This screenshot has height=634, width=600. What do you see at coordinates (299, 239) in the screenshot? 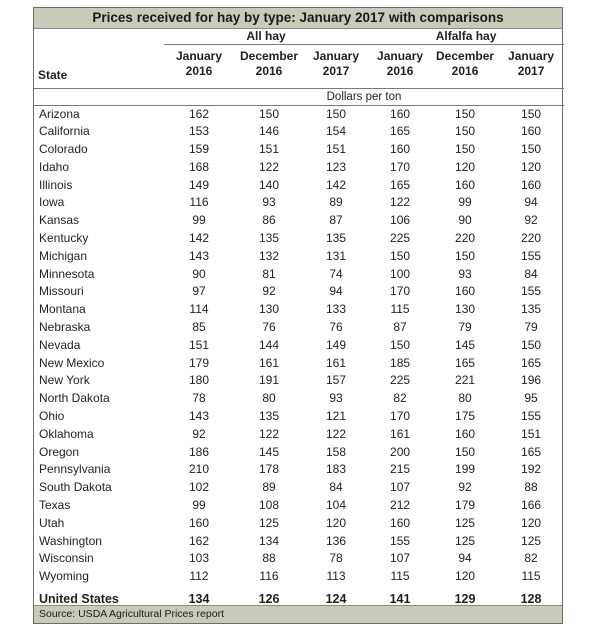
I see `table-row: Kentucky 142 135 135 225 220 220` at bounding box center [299, 239].